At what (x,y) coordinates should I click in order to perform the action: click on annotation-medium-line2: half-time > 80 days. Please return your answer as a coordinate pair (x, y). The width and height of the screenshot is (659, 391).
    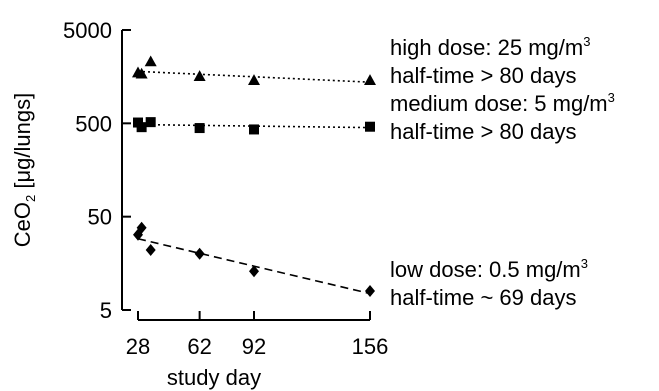
    Looking at the image, I should click on (483, 131).